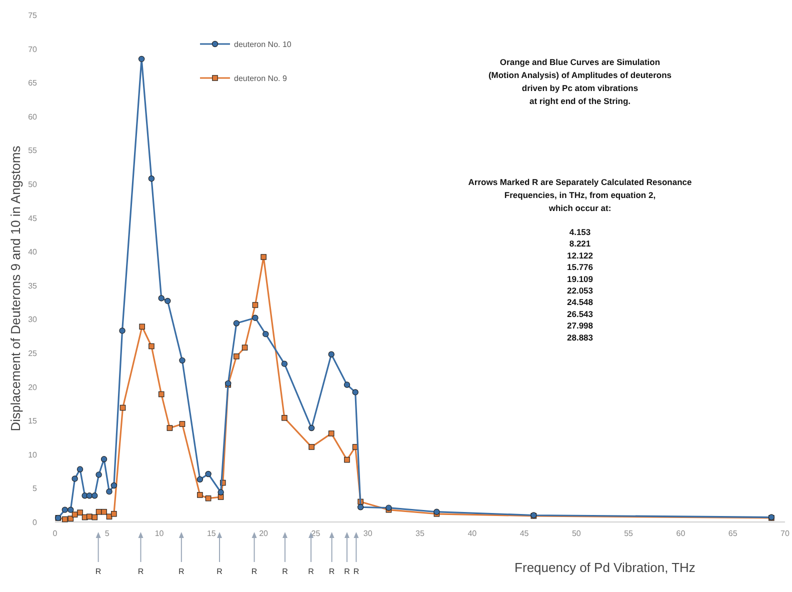 Image resolution: width=792 pixels, height=592 pixels. I want to click on x-tick-label: 10, so click(159, 533).